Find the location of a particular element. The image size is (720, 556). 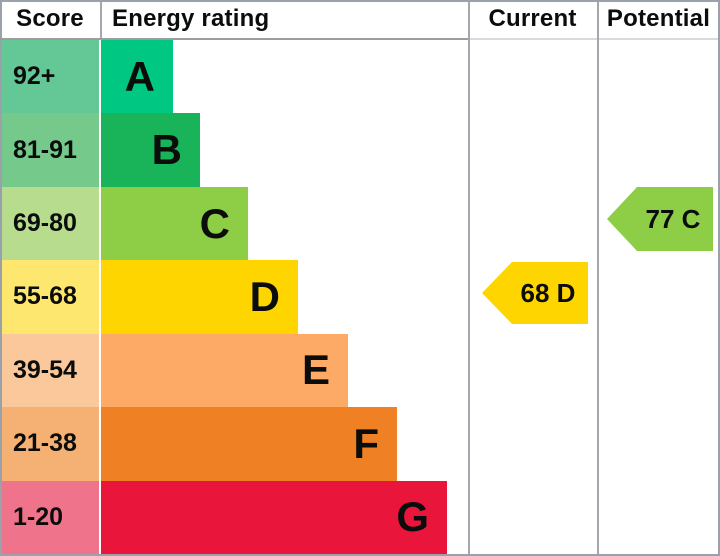

band-score-c: 69-80 is located at coordinates (50, 223).